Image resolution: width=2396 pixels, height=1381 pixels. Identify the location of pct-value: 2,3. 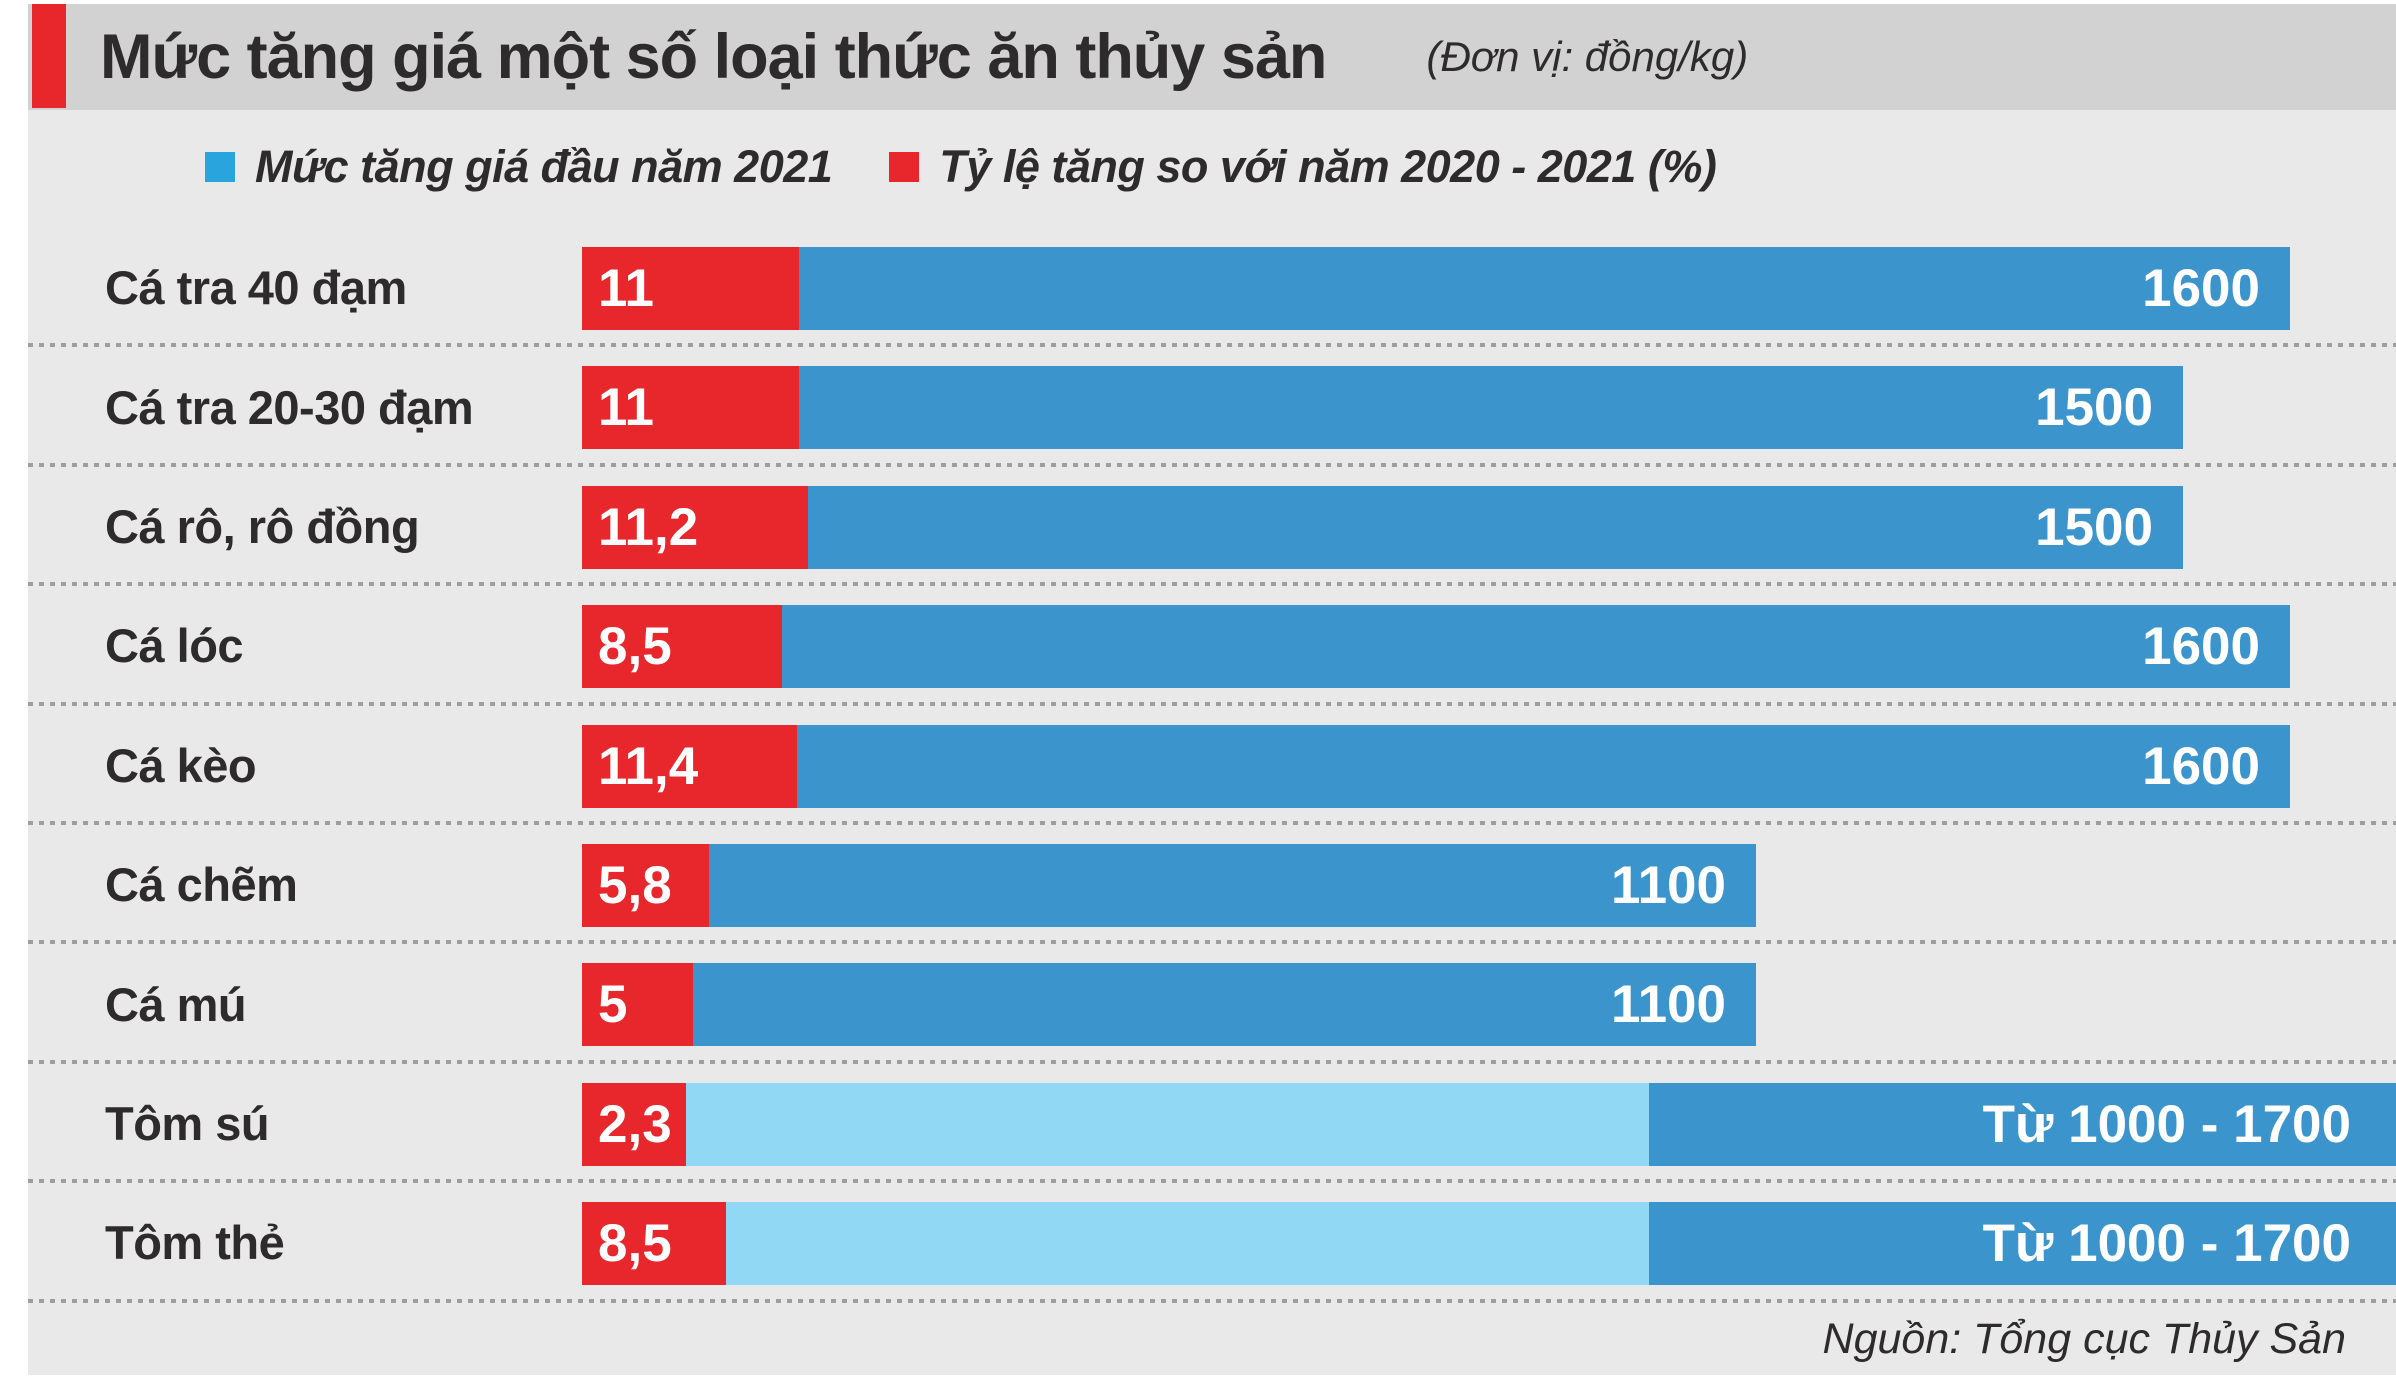
(635, 1124).